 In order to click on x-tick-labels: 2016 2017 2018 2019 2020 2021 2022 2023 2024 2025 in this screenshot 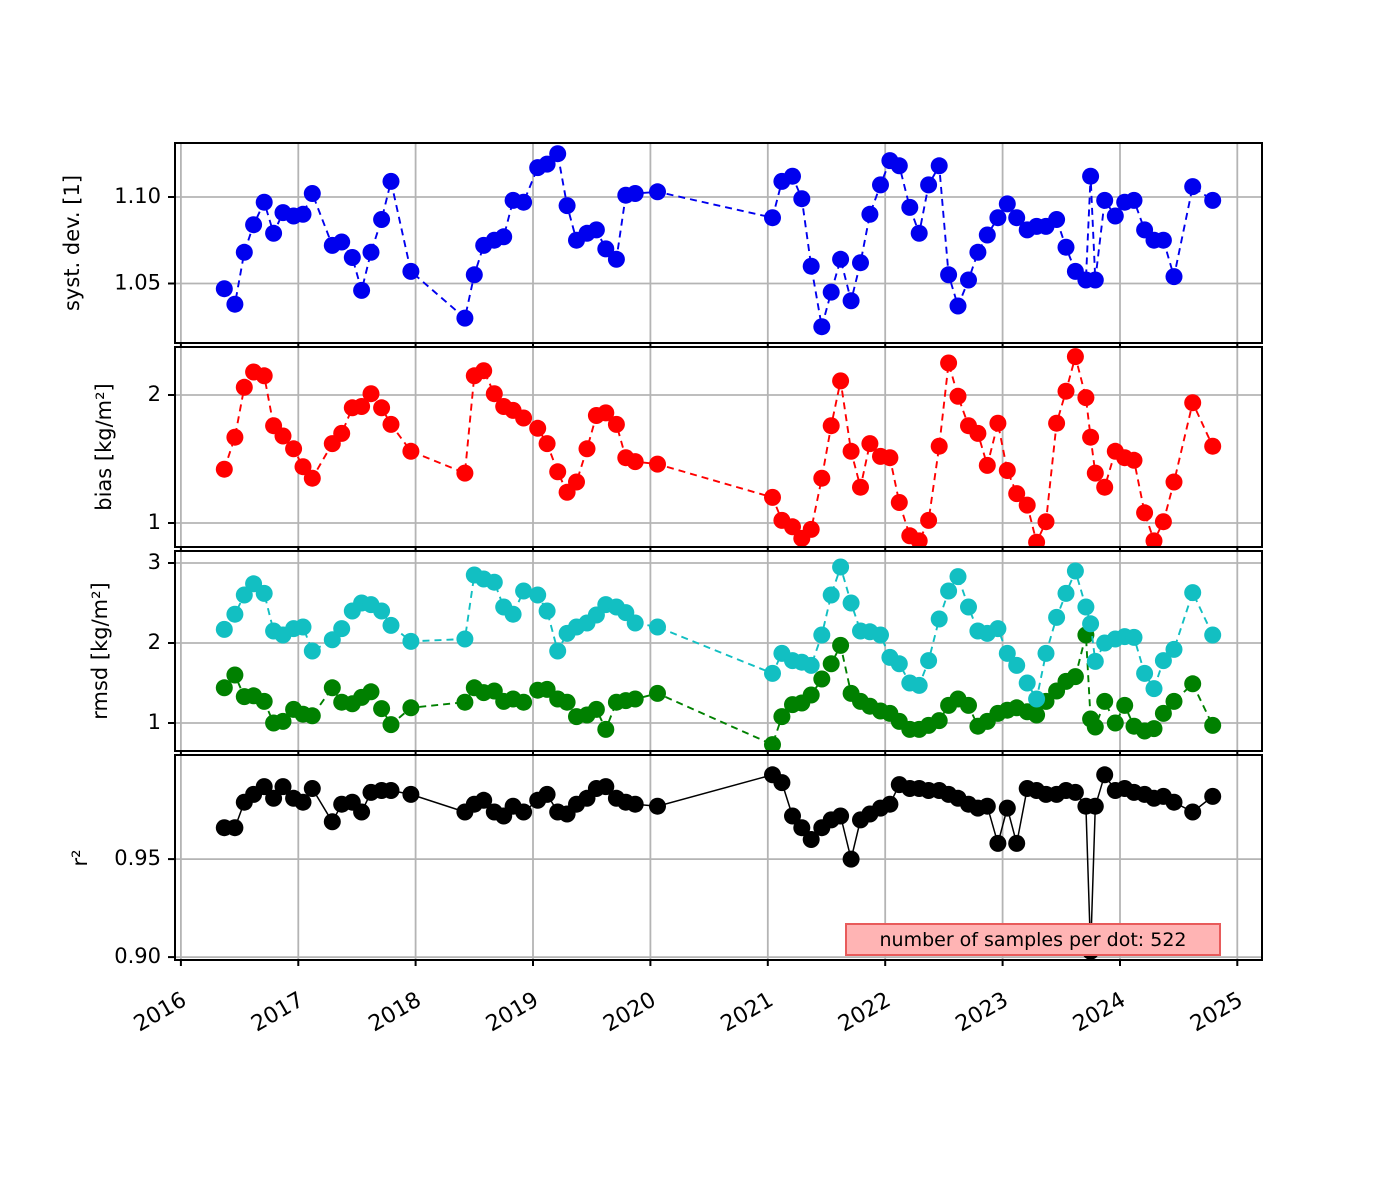, I will do `click(688, 1013)`.